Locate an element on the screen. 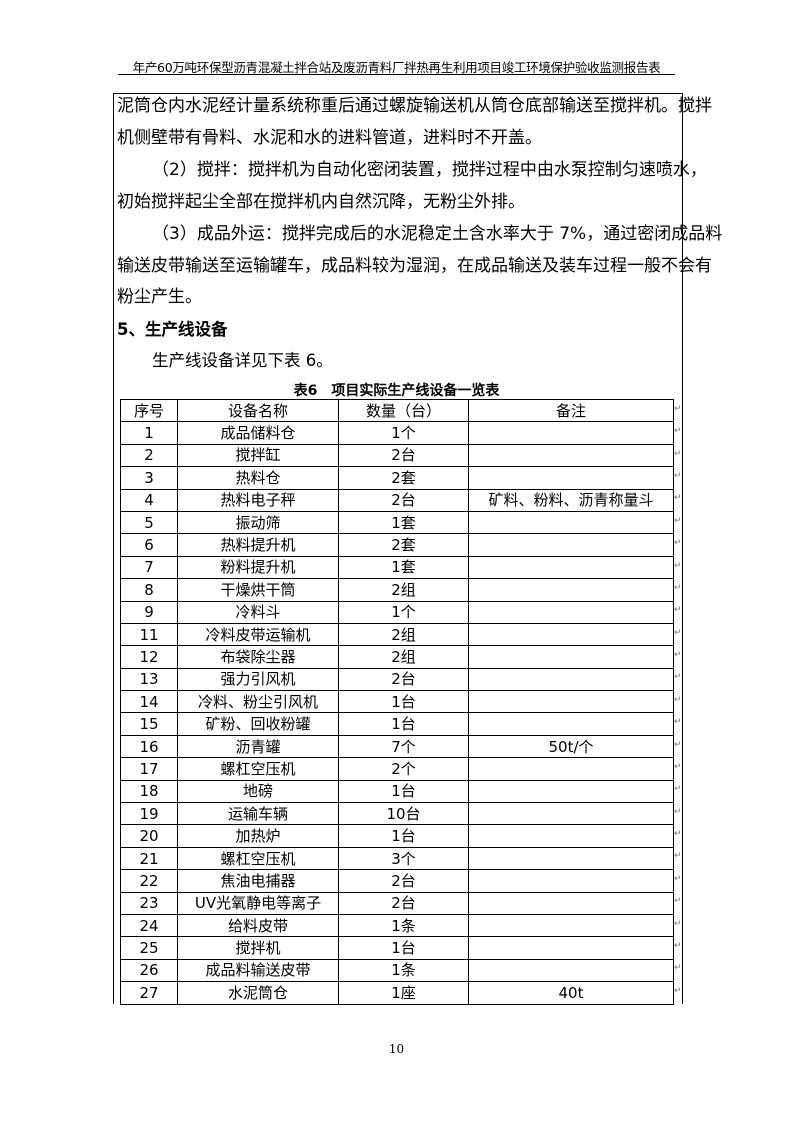  row-number: 16 is located at coordinates (149, 746).